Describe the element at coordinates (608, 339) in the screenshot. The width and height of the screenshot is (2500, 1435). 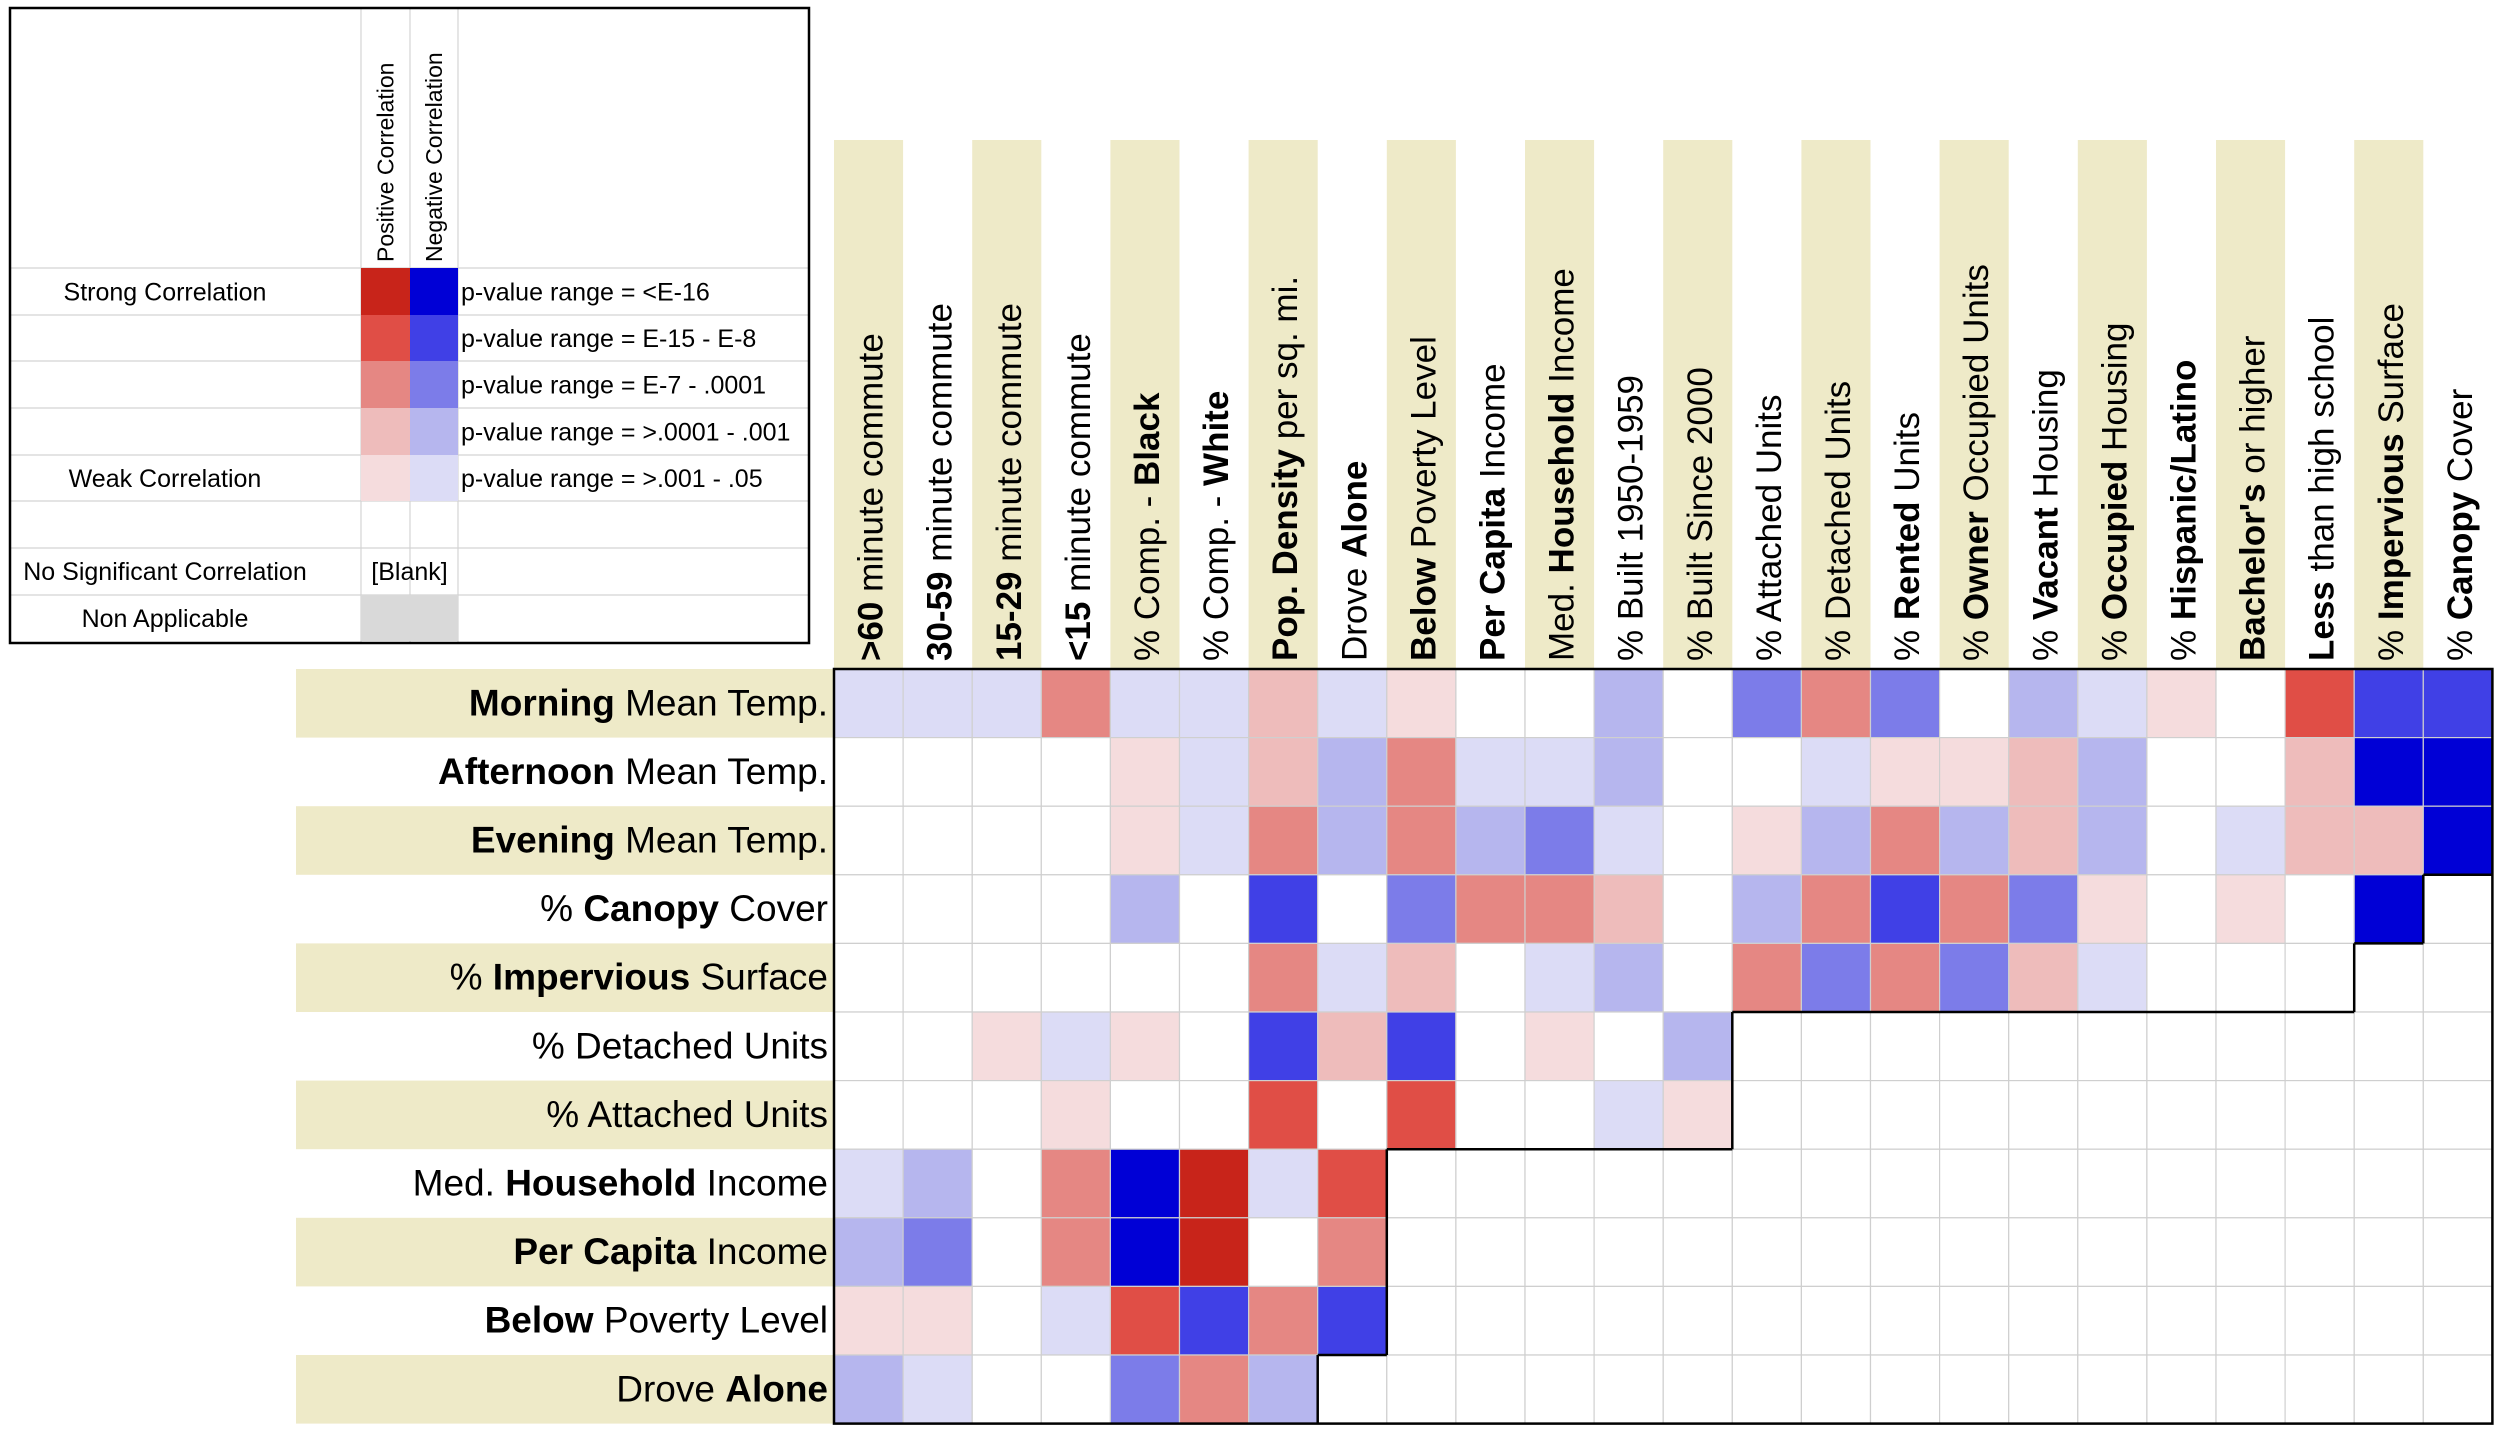
I see `legend-pvalue-range: p-value range = E-15 - E-8` at that location.